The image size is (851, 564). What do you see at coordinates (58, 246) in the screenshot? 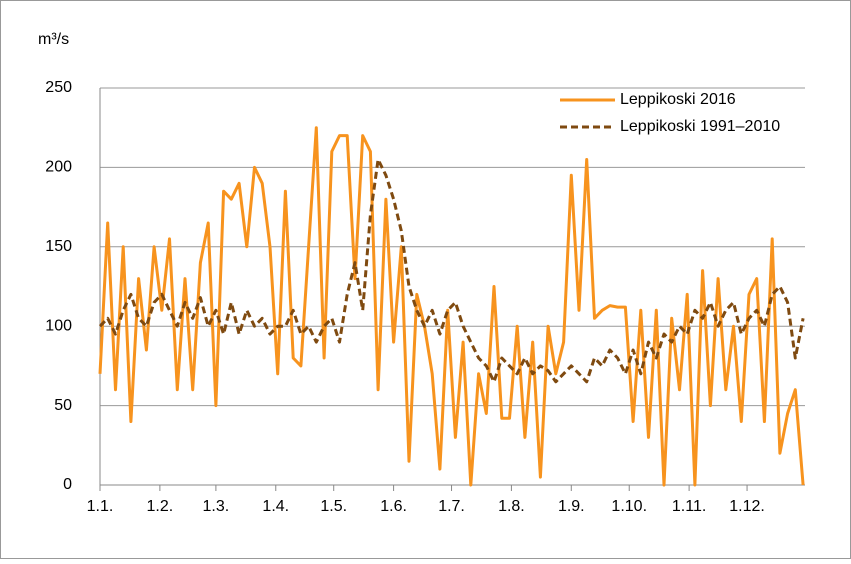
I see `y-tick-label: 150` at bounding box center [58, 246].